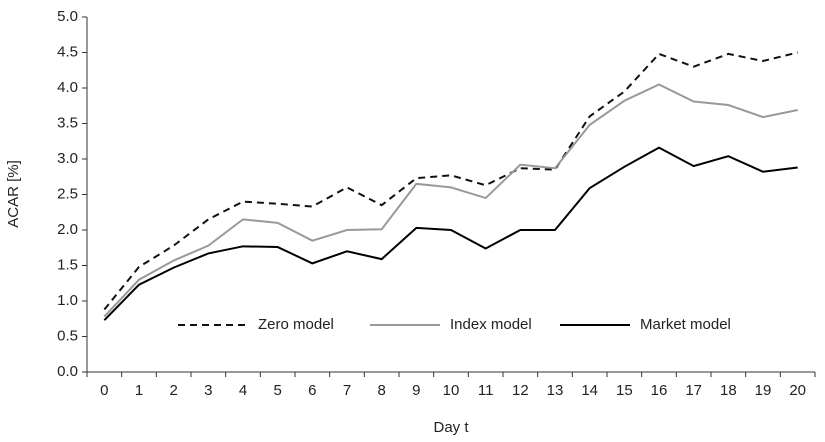 The width and height of the screenshot is (825, 442). I want to click on x-tick-label: 9, so click(416, 390).